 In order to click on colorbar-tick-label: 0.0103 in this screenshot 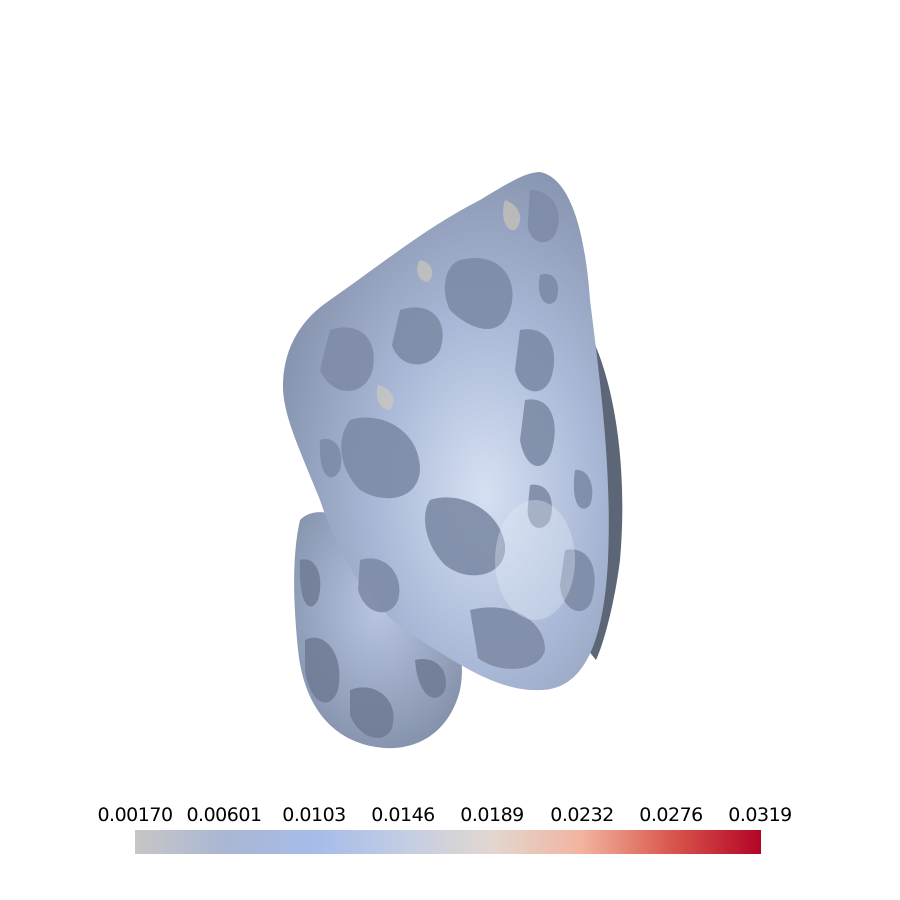, I will do `click(314, 815)`.